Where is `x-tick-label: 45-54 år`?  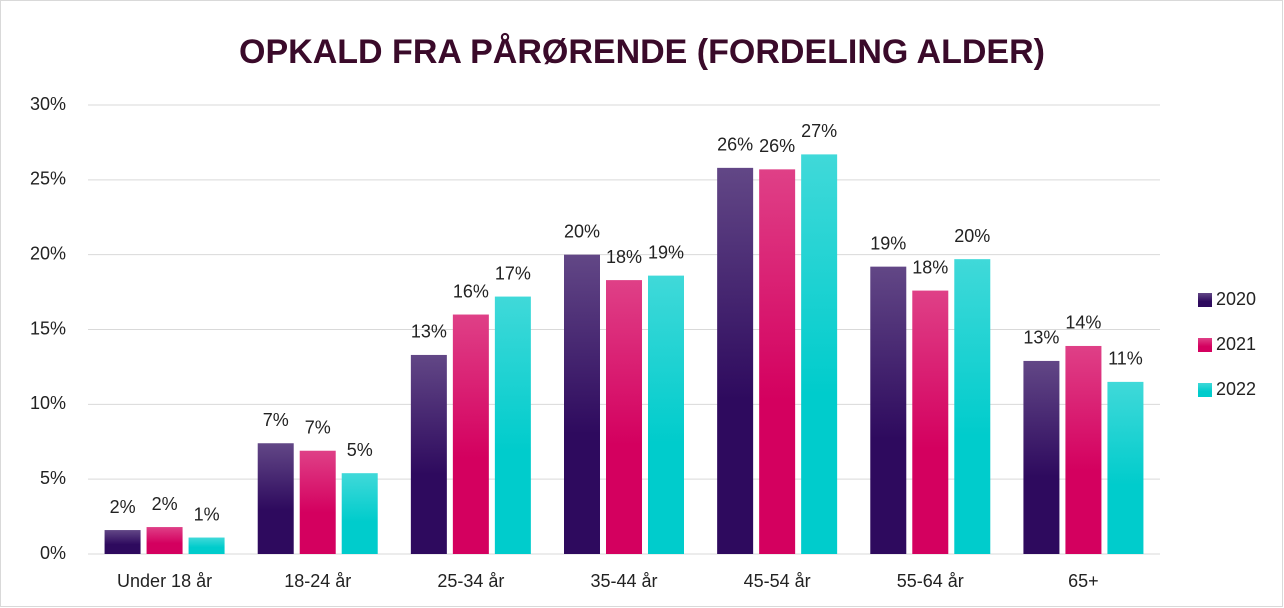
x-tick-label: 45-54 år is located at coordinates (777, 581).